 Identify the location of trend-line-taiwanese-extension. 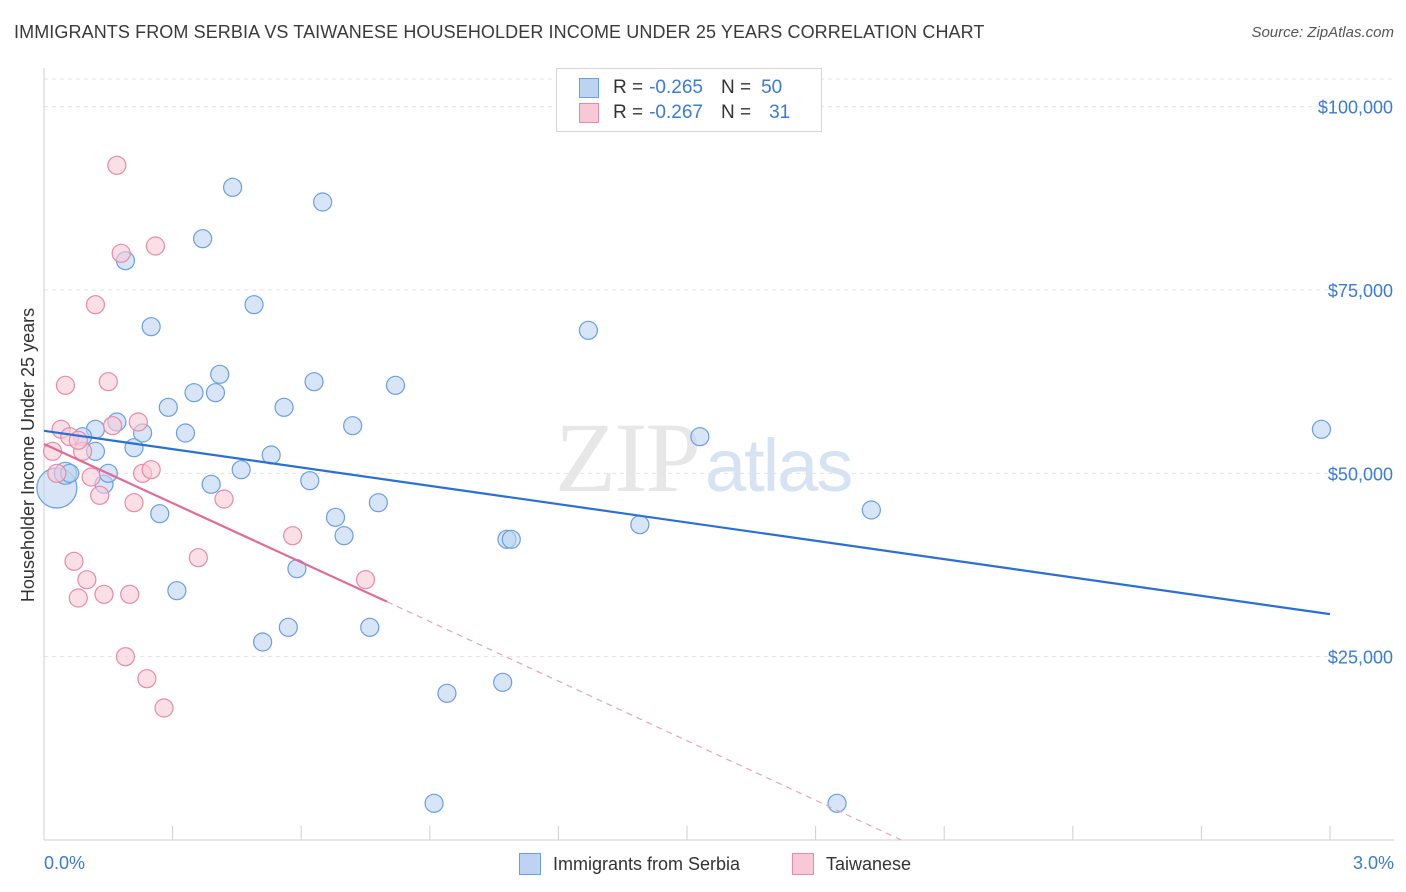
(644, 721).